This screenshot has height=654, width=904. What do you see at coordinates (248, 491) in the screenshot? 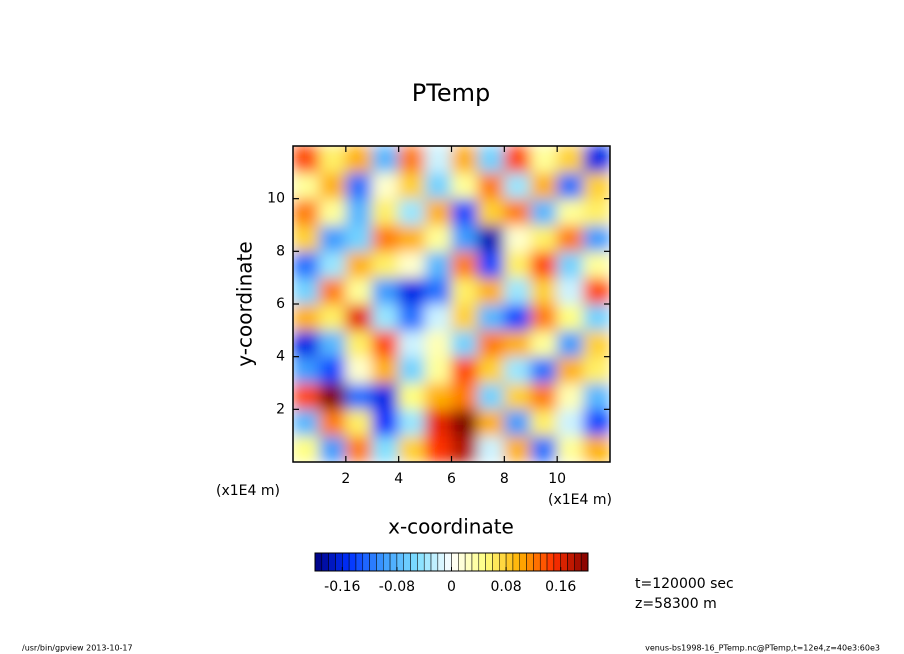
I see `y-unit: (x1E4 m)` at bounding box center [248, 491].